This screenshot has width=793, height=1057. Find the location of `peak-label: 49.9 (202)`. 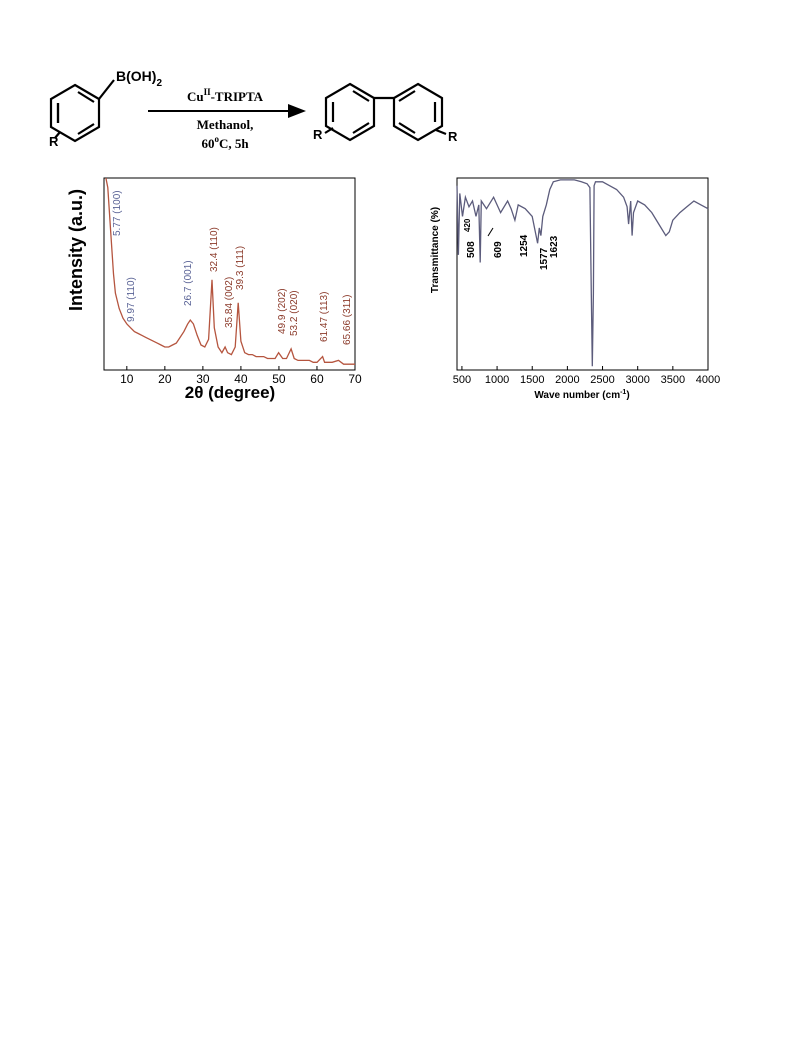

peak-label: 49.9 (202) is located at coordinates (282, 311).